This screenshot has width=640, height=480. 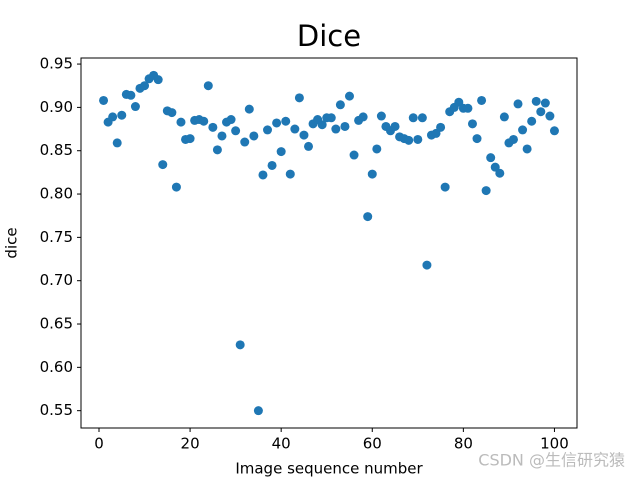 What do you see at coordinates (372, 444) in the screenshot?
I see `x-tick-label: 60` at bounding box center [372, 444].